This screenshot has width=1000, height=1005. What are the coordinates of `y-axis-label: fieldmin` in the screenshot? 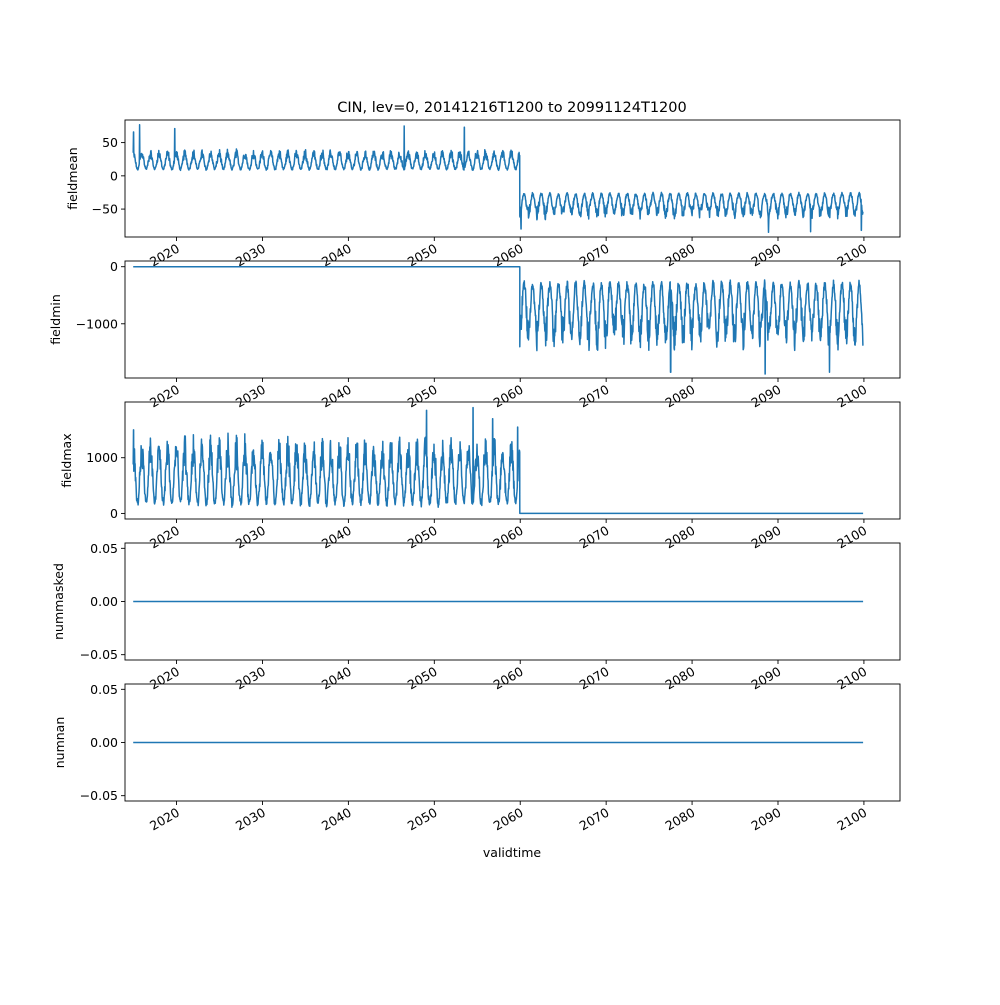 It's located at (55, 319).